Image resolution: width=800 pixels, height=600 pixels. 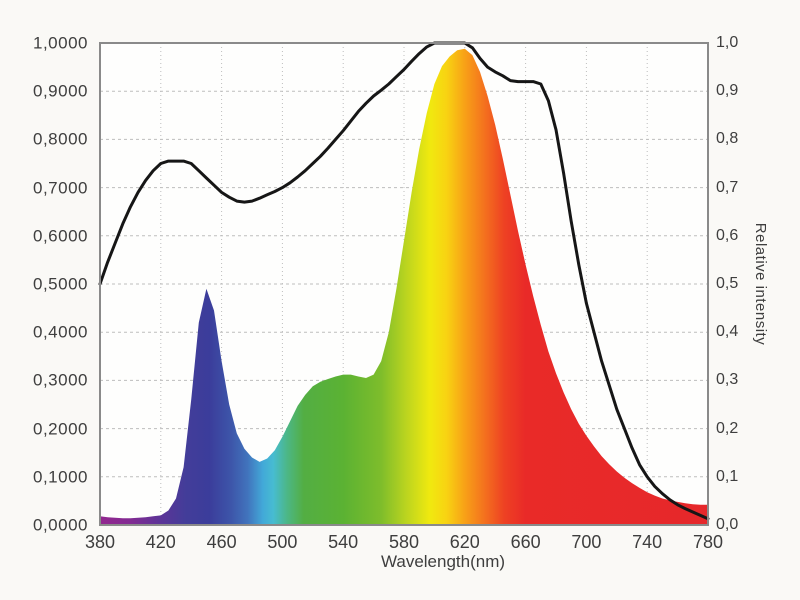 I want to click on y-left-tick-label: 0,2000, so click(x=60, y=429).